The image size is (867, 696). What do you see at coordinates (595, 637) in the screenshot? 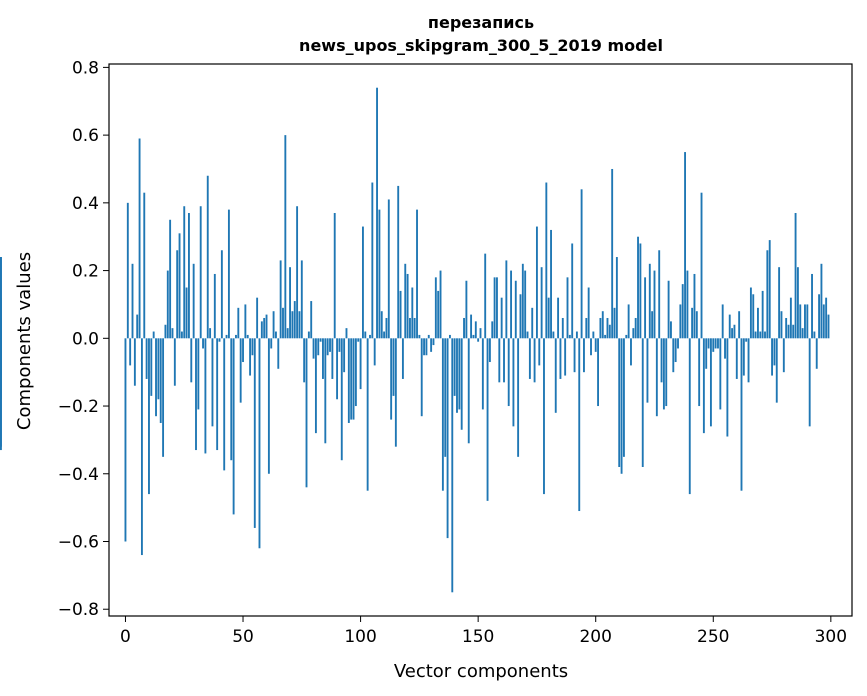
I see `x-tick-label: 200` at bounding box center [595, 637].